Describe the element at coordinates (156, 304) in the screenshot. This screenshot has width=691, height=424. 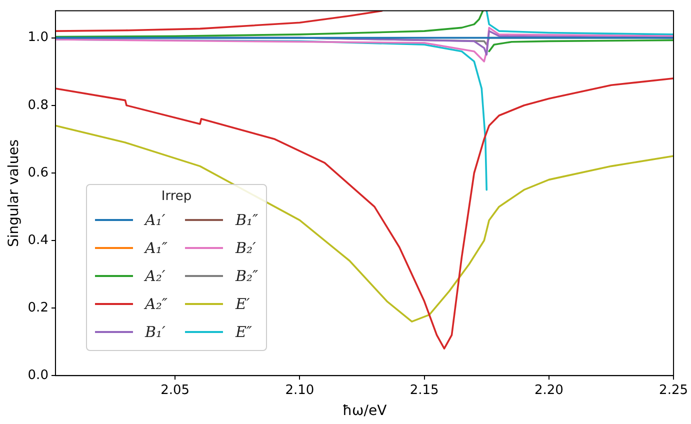
I see `legend-label: A₂″` at that location.